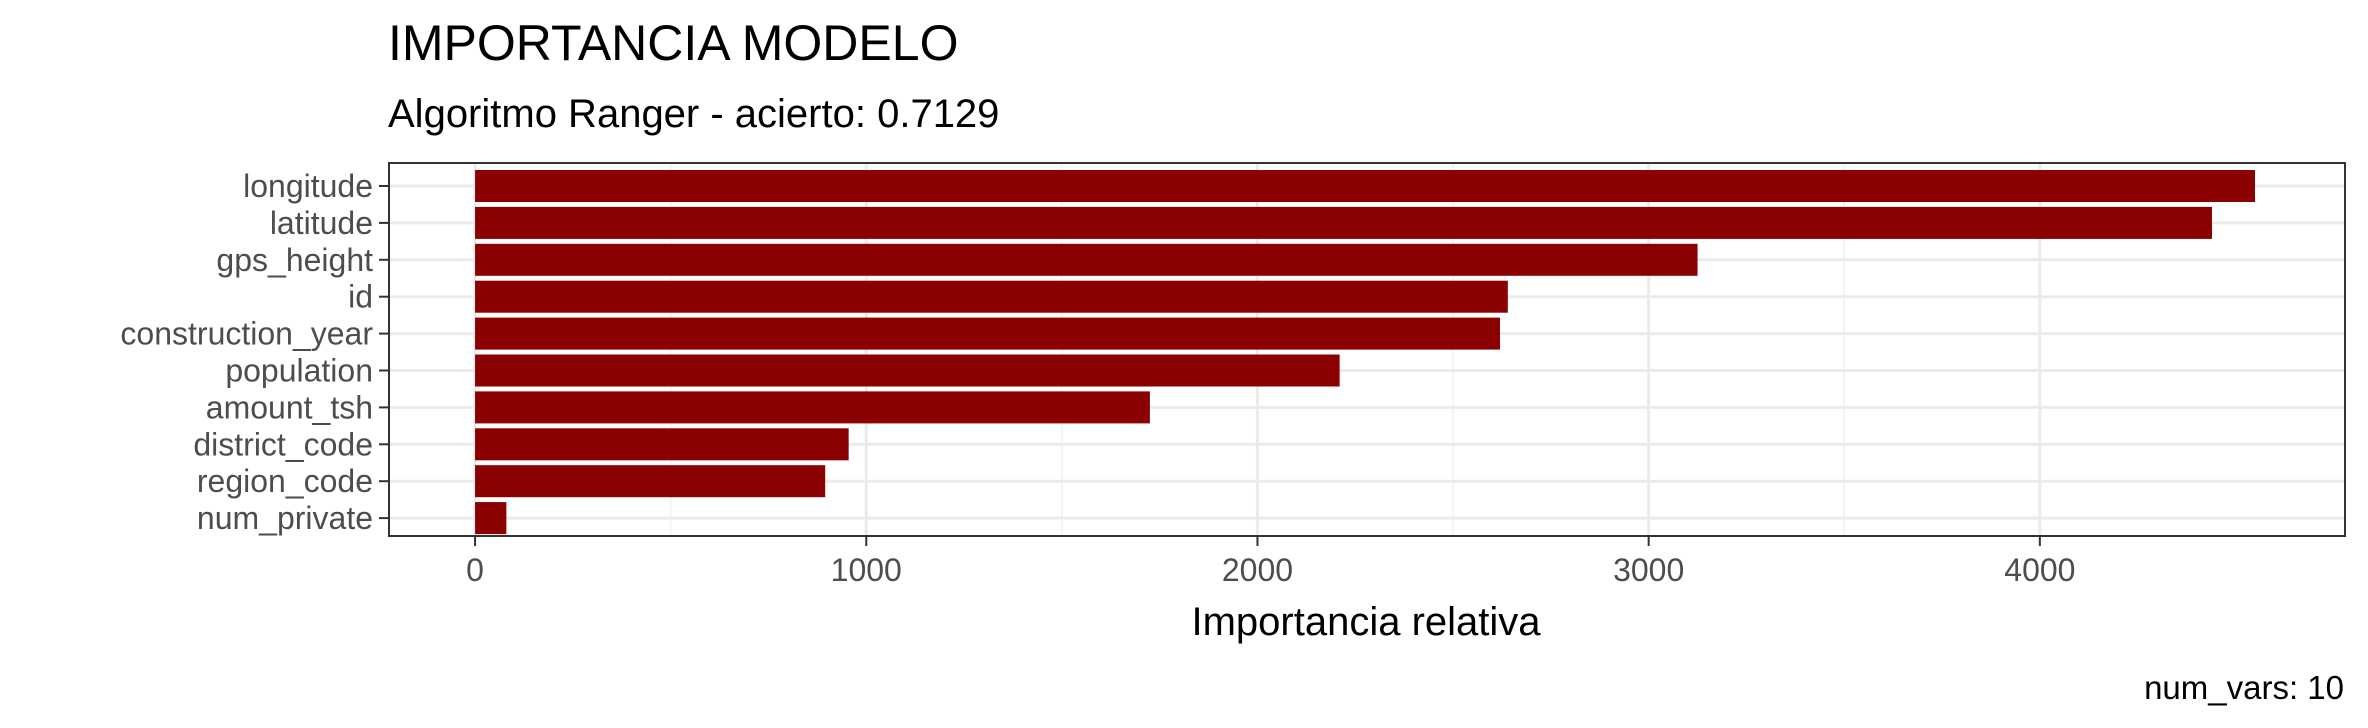 This screenshot has width=2368, height=728. I want to click on x-axis: 0 1000 2000 3000 4000, so click(1270, 562).